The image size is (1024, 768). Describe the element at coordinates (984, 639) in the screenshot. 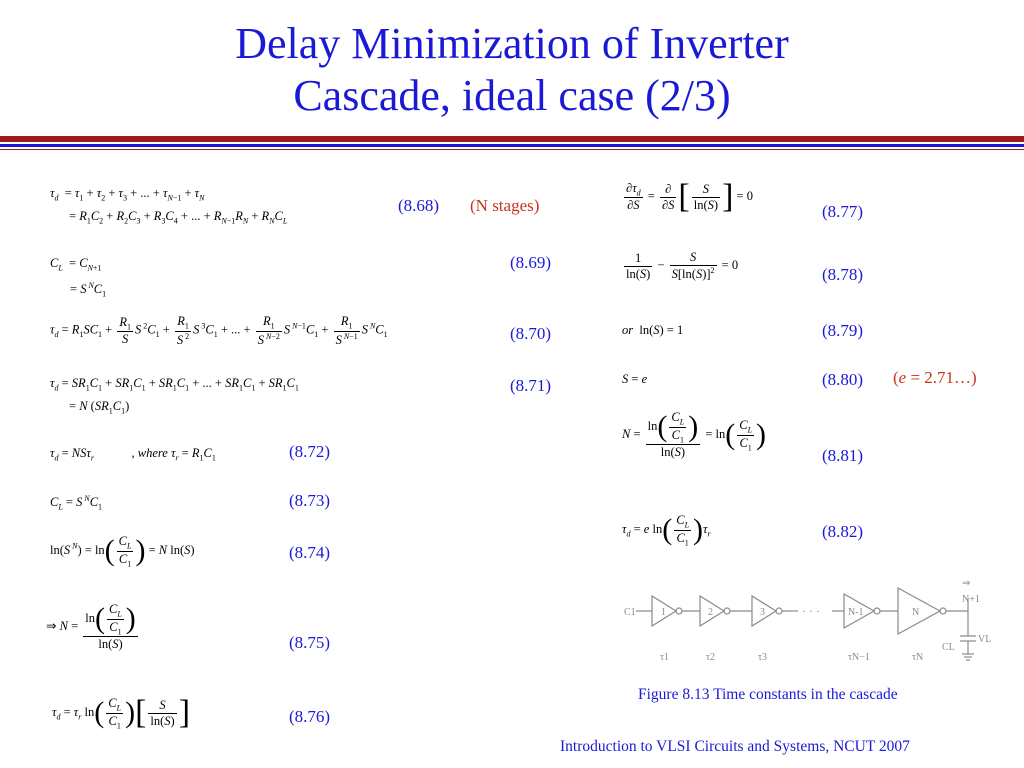

I see `load-voltage-label: VL` at that location.